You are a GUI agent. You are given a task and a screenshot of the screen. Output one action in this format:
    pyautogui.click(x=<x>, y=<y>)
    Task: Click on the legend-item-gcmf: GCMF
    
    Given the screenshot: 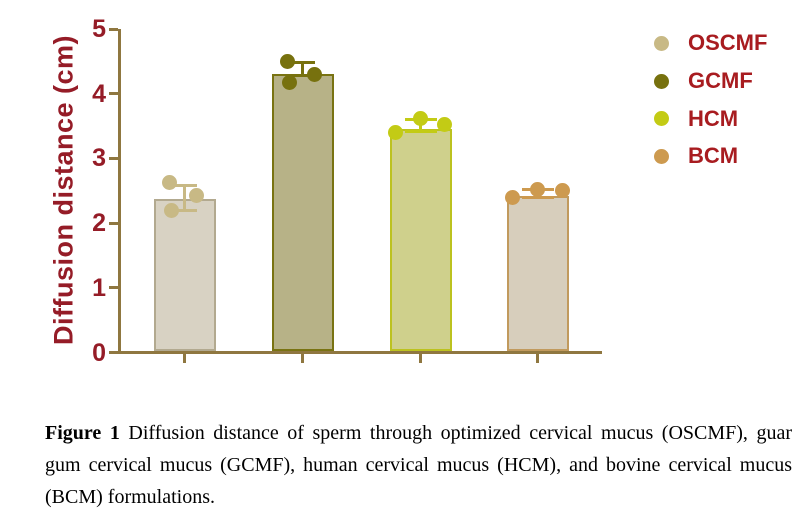 What is the action you would take?
    pyautogui.click(x=703, y=81)
    